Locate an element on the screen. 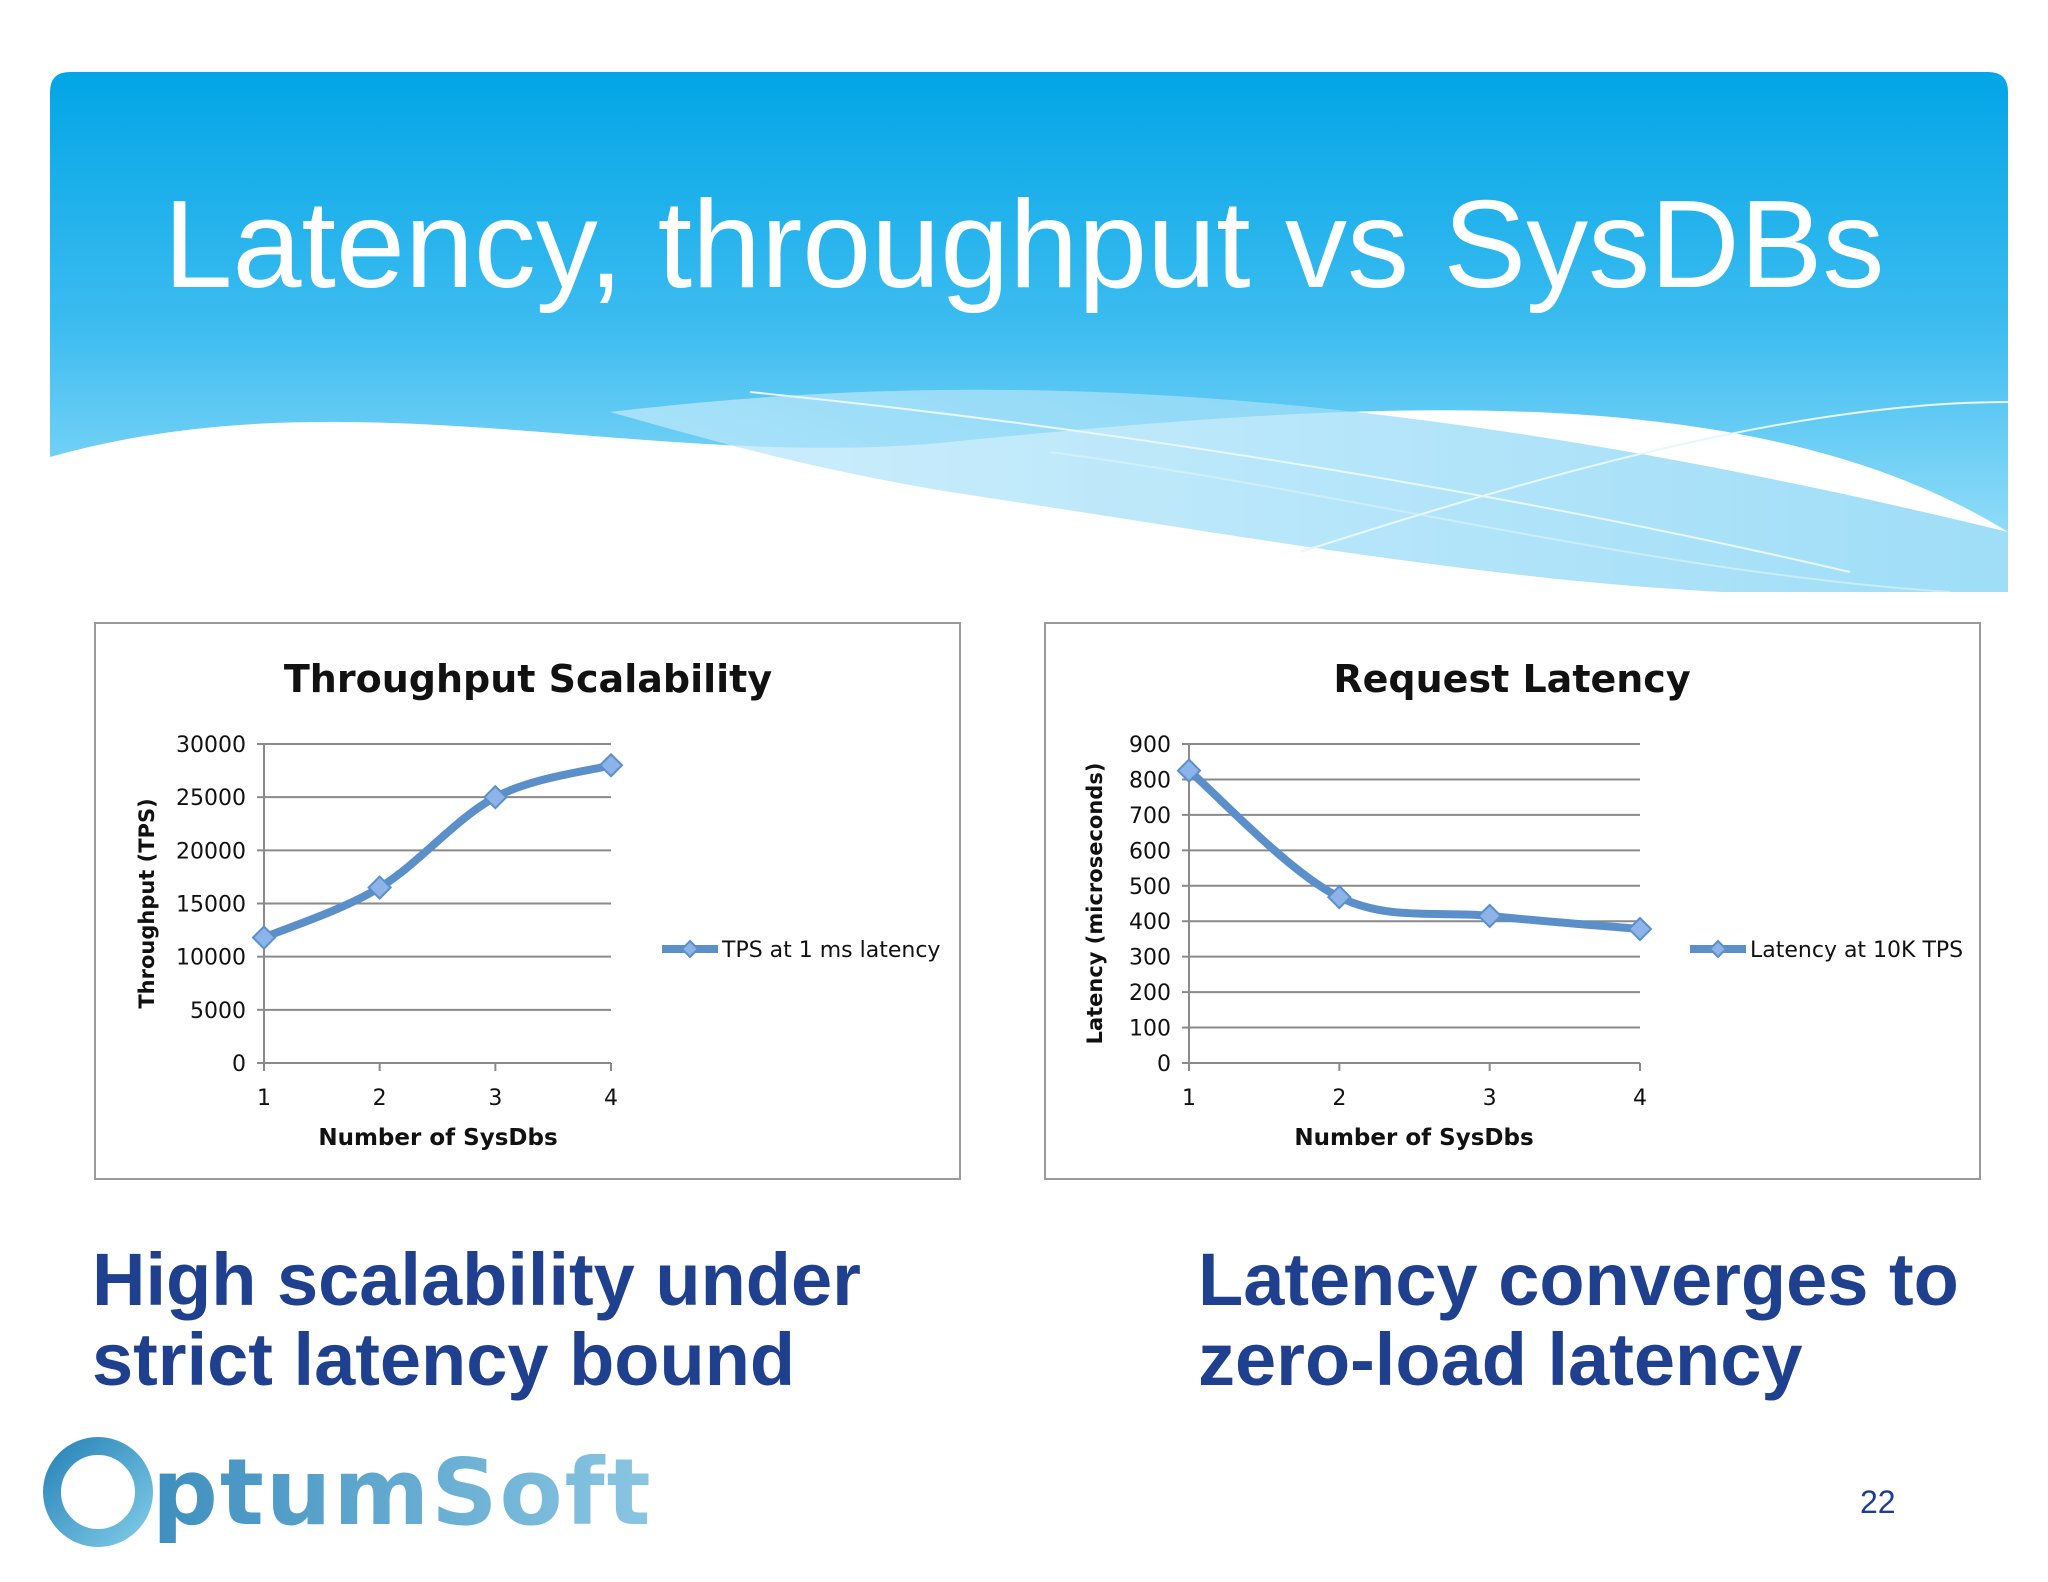 The width and height of the screenshot is (2048, 1582). y-tick-label: 5000 is located at coordinates (218, 1011).